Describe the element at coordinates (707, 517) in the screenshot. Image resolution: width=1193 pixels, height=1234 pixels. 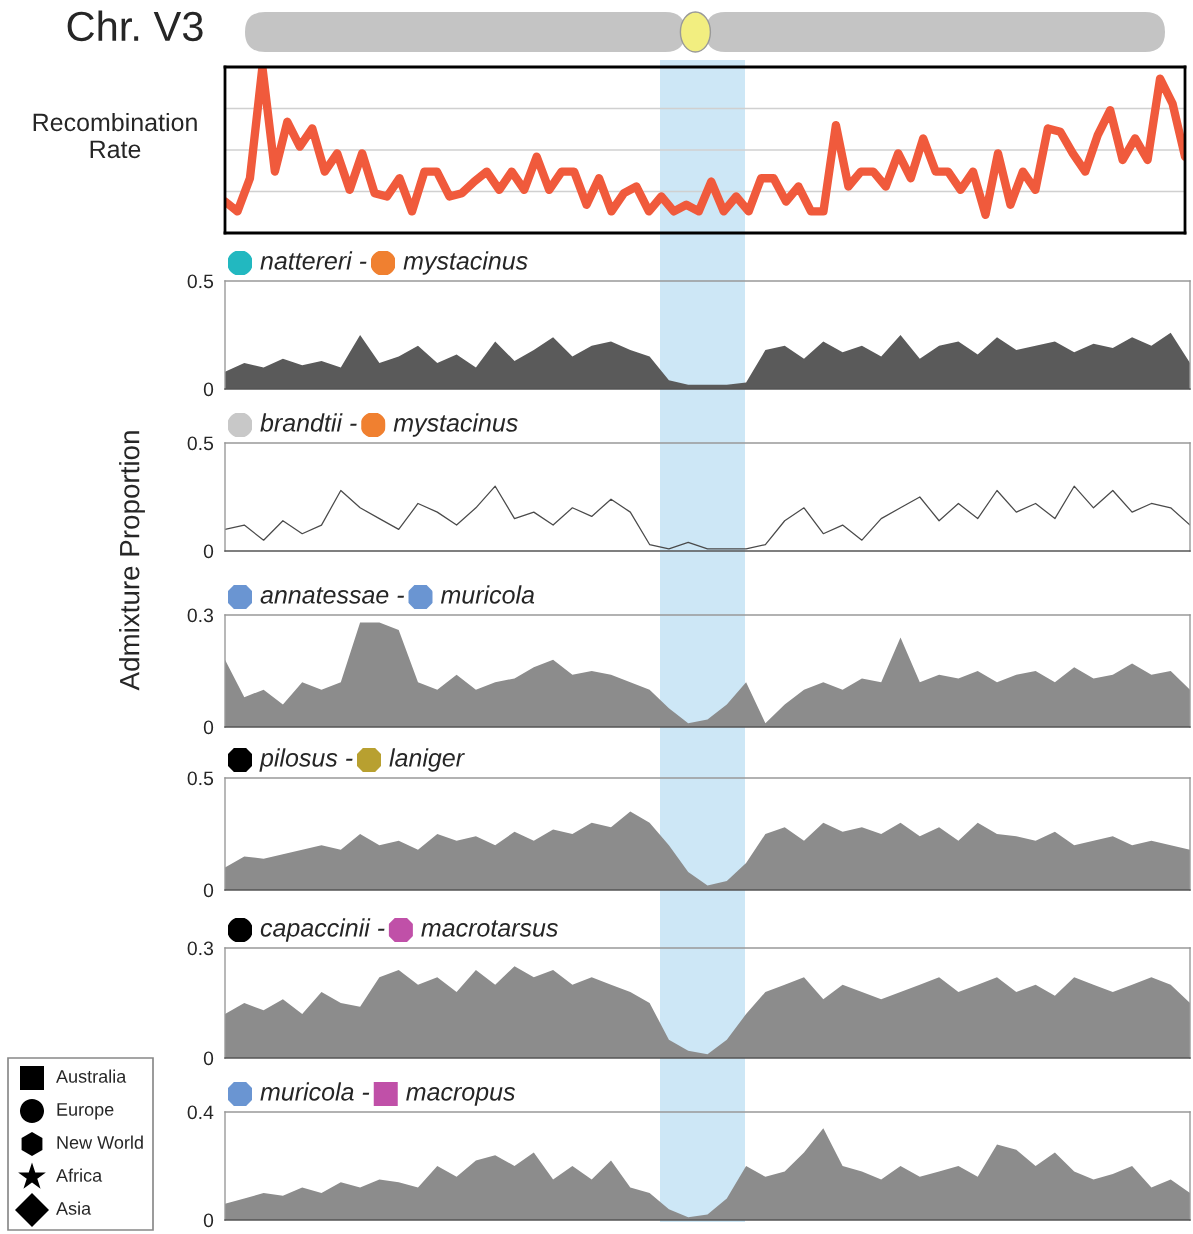
I see `line-series` at that location.